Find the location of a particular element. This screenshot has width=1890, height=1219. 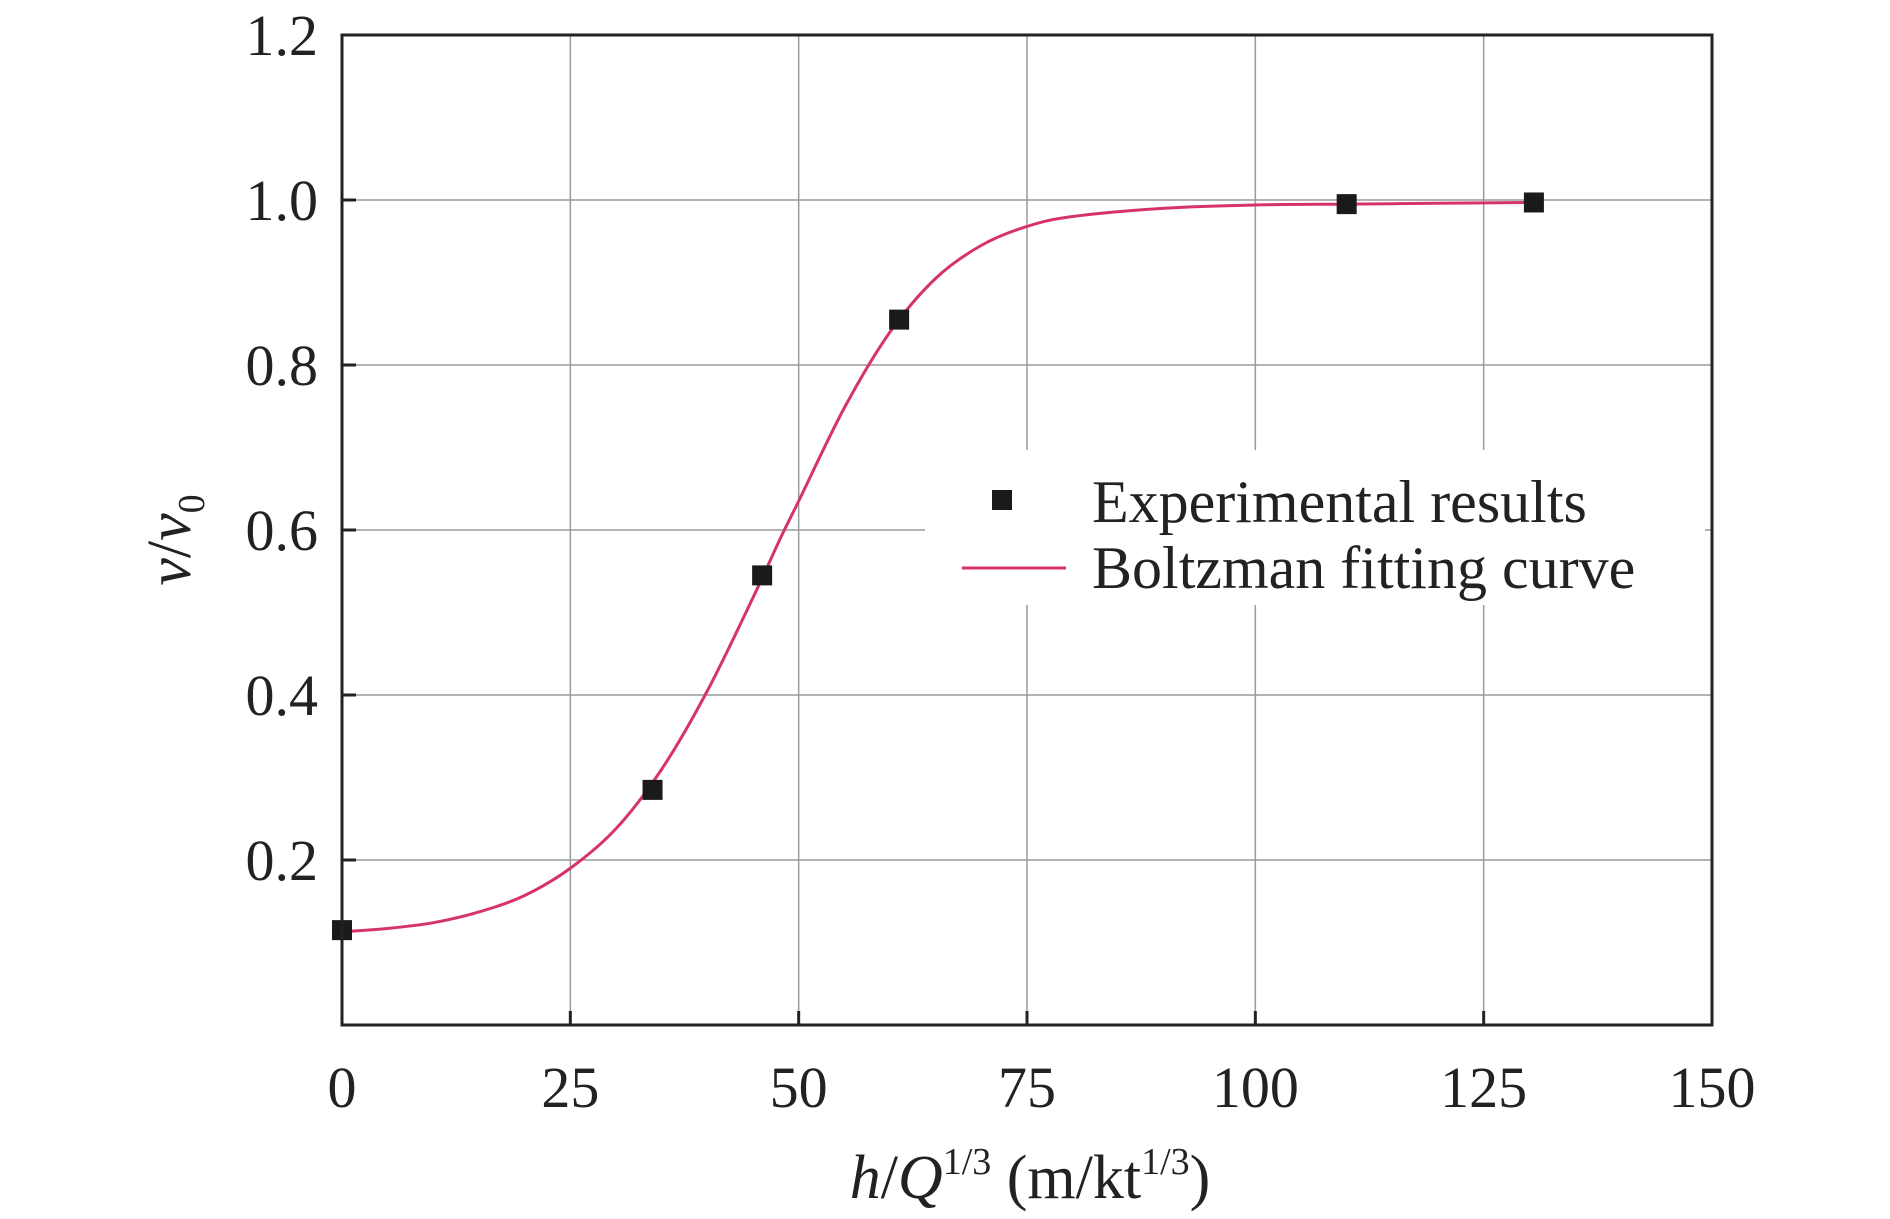

y-axis-title: v/v0 is located at coordinates (174, 539).